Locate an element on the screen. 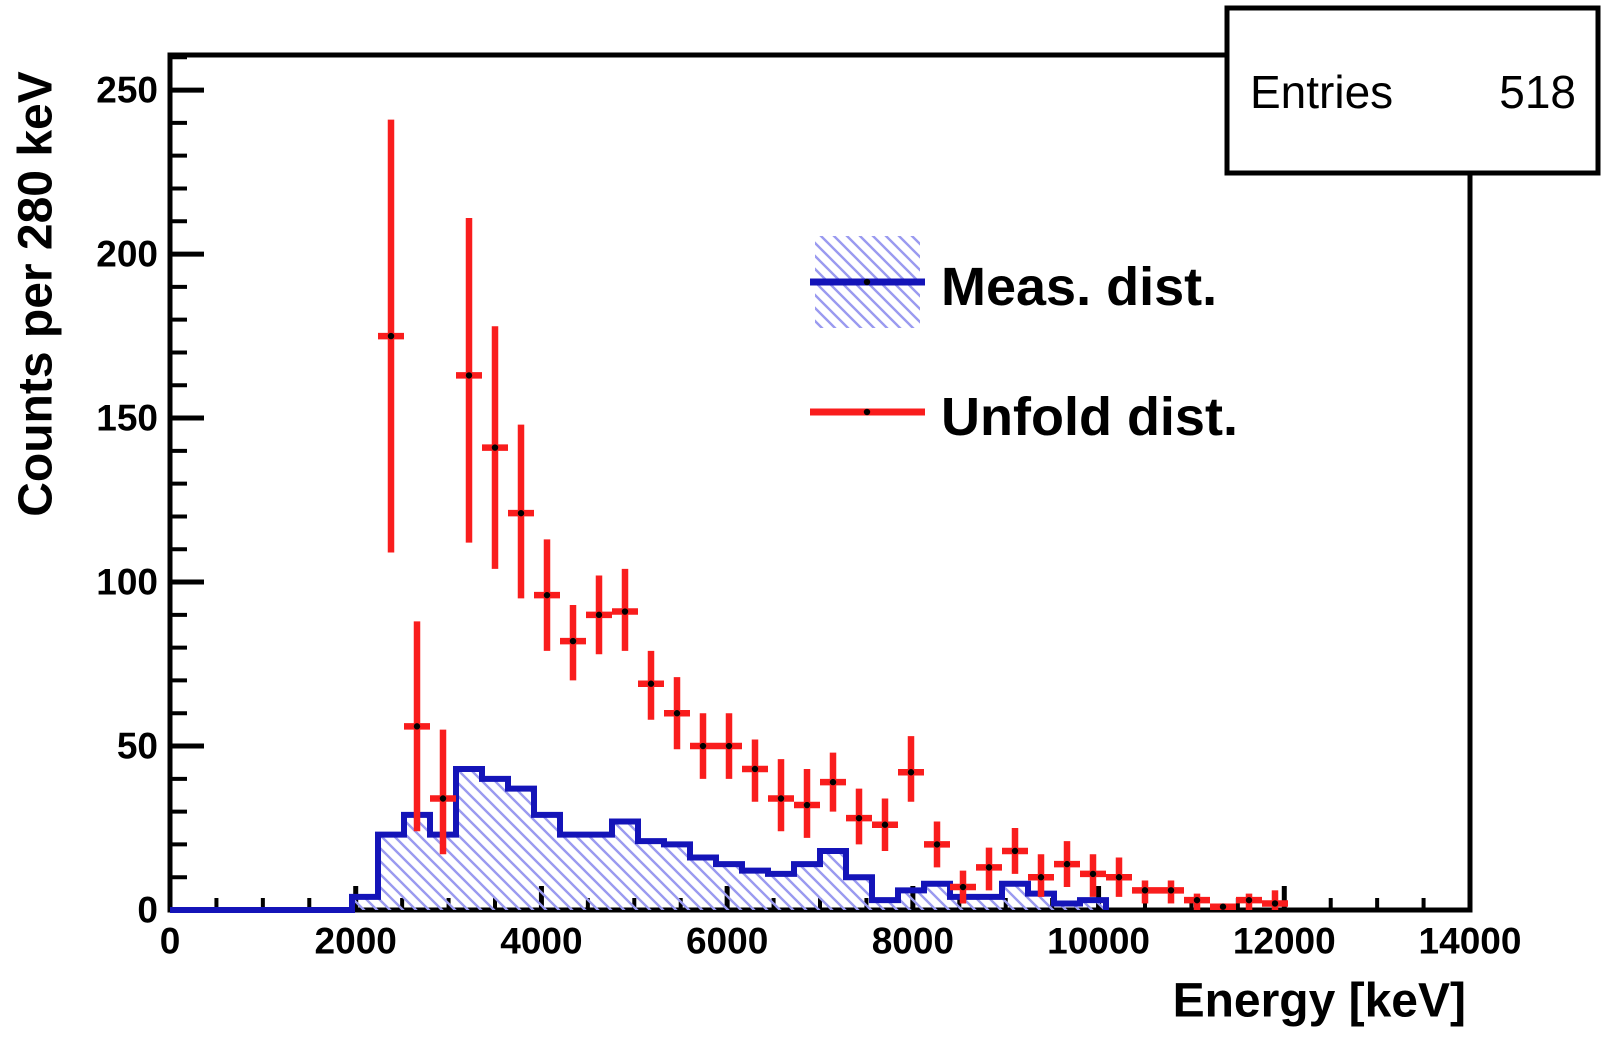 The width and height of the screenshot is (1608, 1044). x-axis-title: Energy [keV] is located at coordinates (1319, 1001).